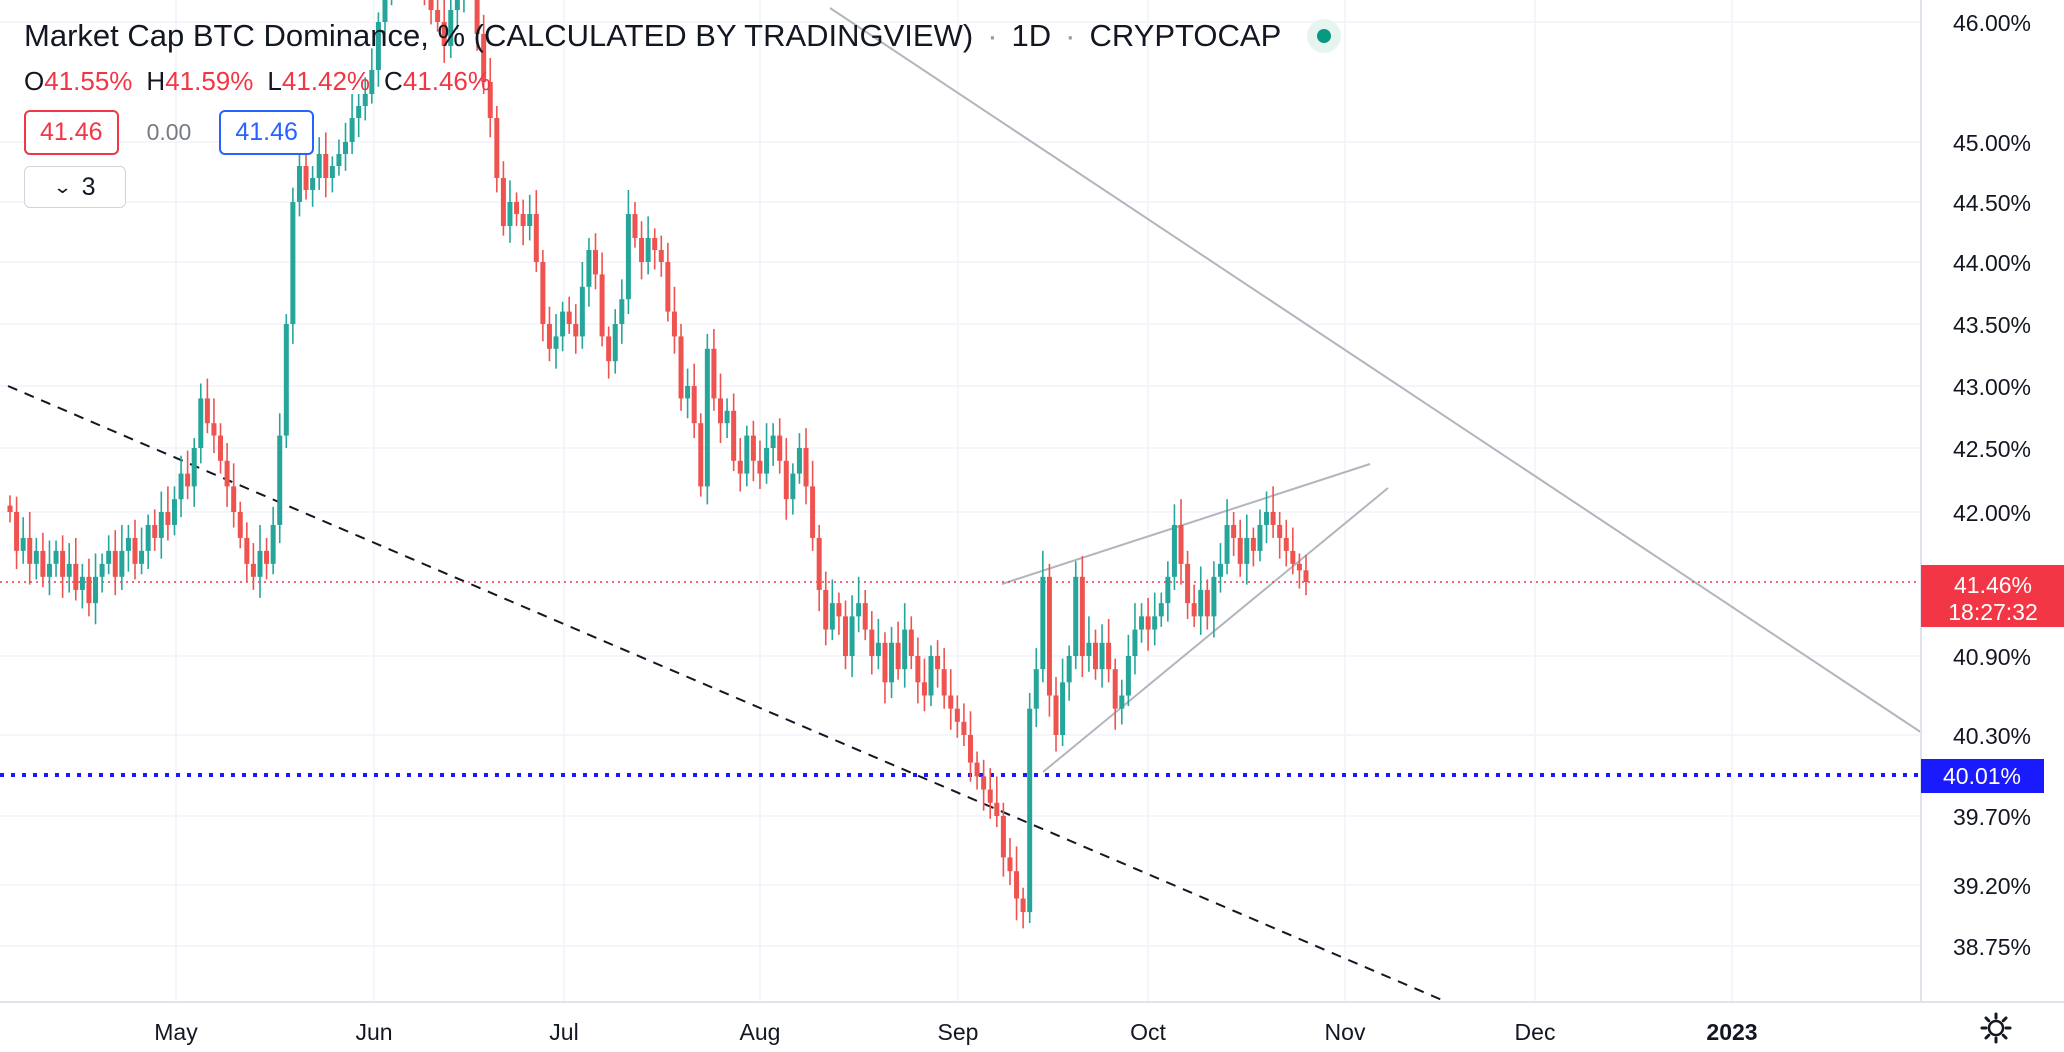 The width and height of the screenshot is (2064, 1052). What do you see at coordinates (1992, 387) in the screenshot?
I see `y-tick-label: 43.00%` at bounding box center [1992, 387].